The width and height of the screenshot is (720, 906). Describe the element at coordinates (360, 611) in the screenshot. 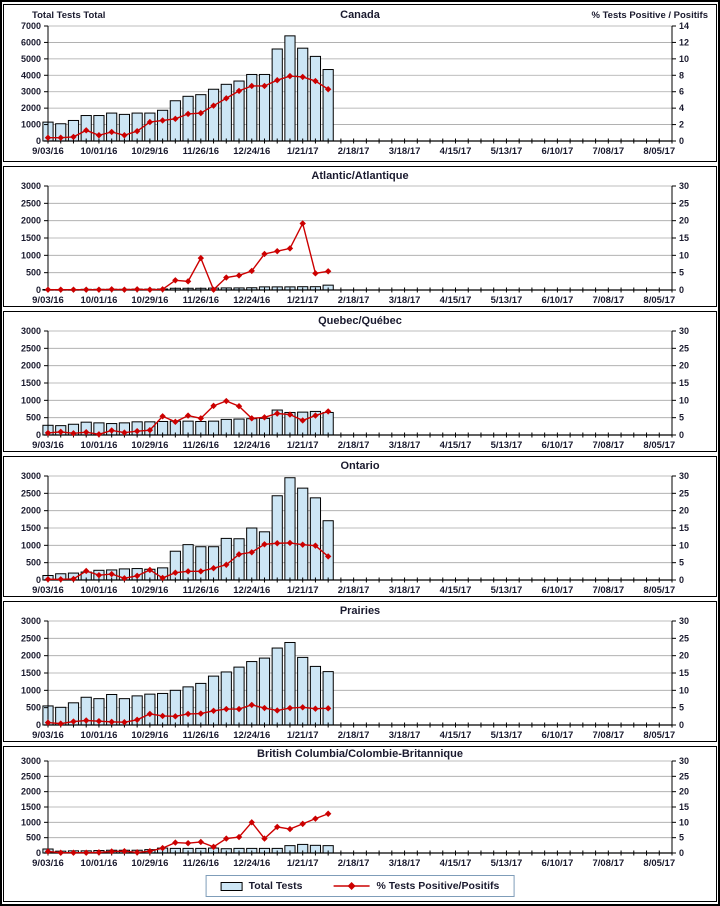

I see `chart-title-prairies: Prairies` at that location.